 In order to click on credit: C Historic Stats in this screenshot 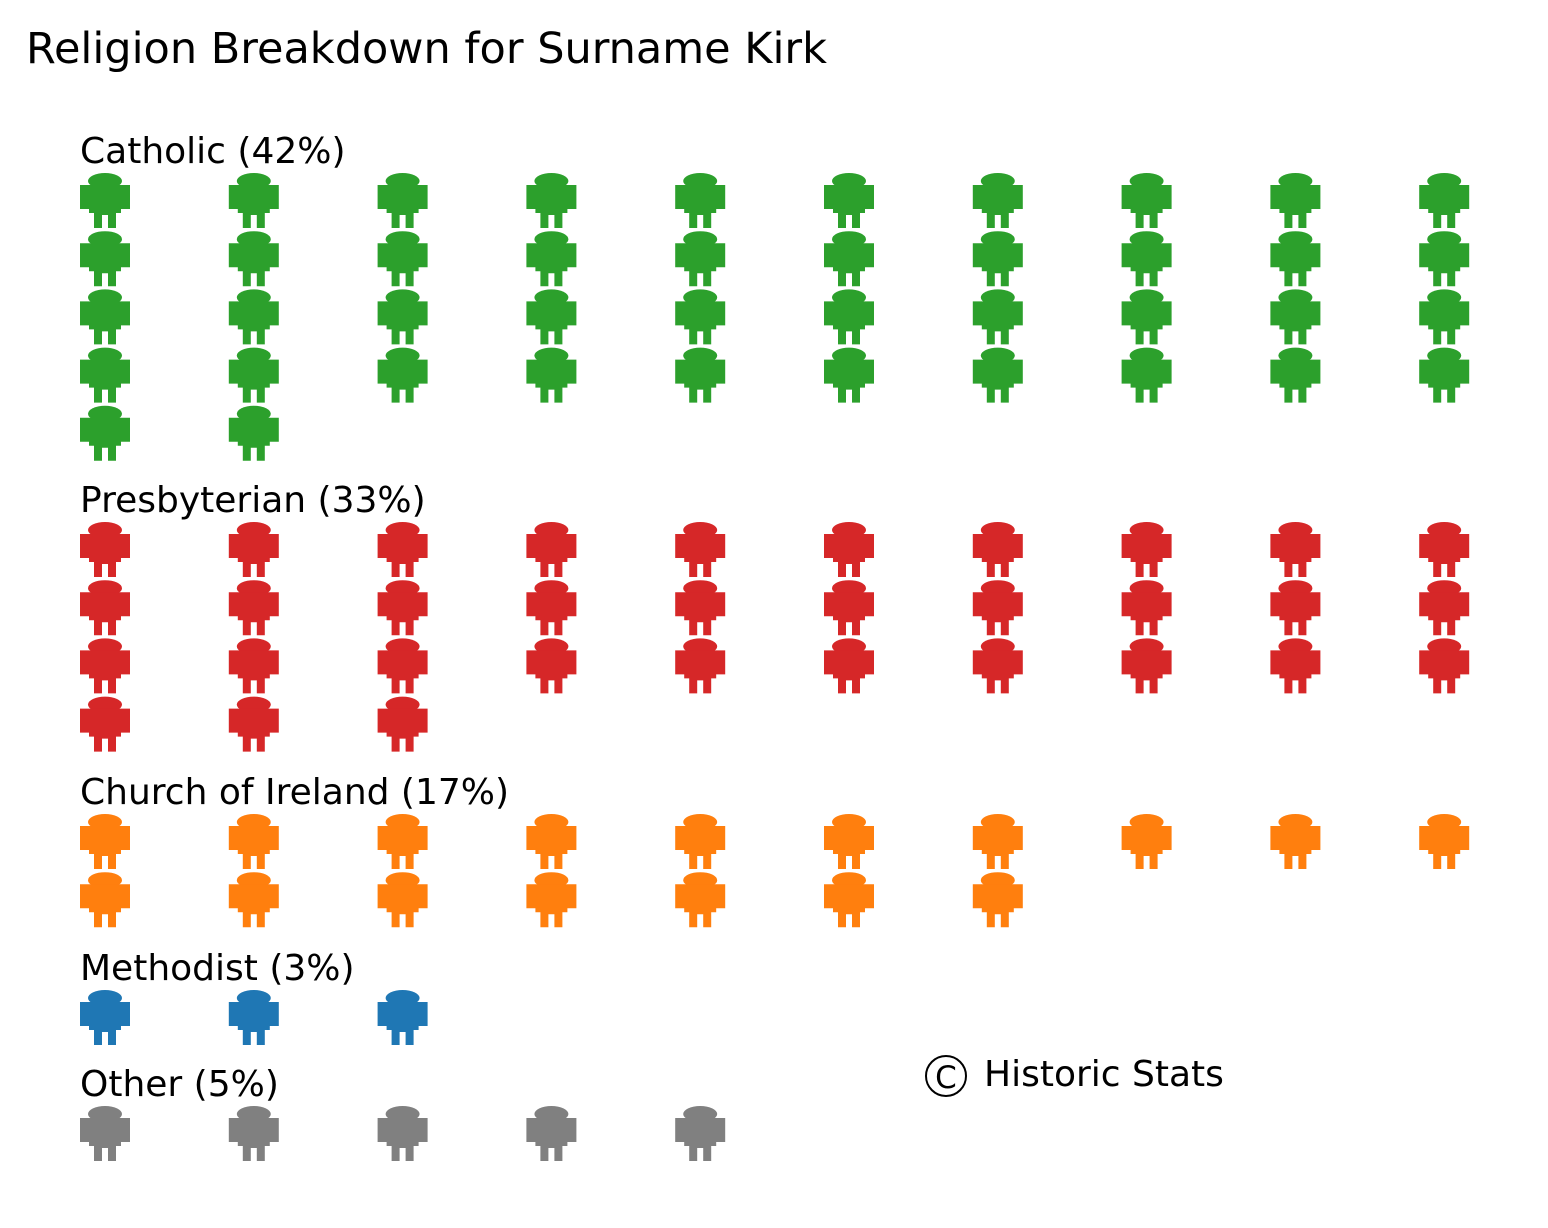, I will do `click(1074, 1075)`.